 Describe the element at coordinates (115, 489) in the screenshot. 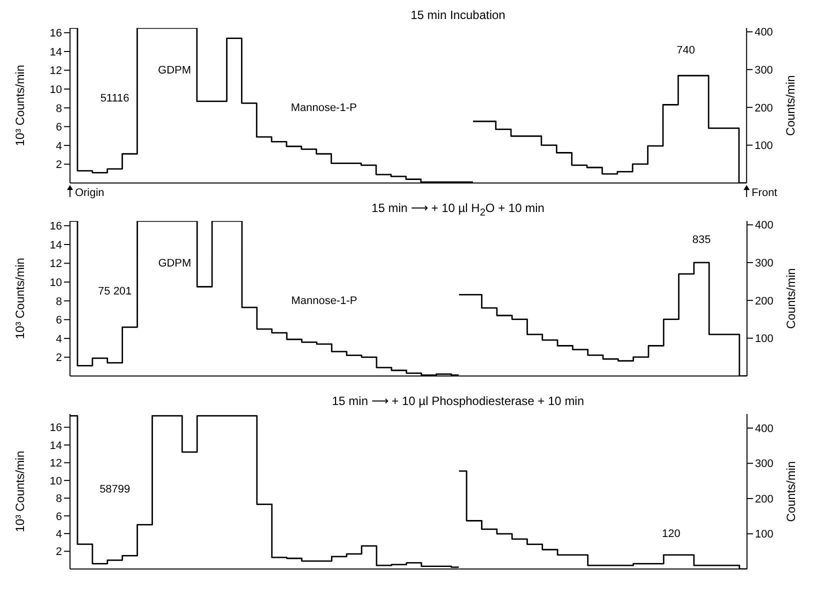

I see `annotation: 58799` at that location.